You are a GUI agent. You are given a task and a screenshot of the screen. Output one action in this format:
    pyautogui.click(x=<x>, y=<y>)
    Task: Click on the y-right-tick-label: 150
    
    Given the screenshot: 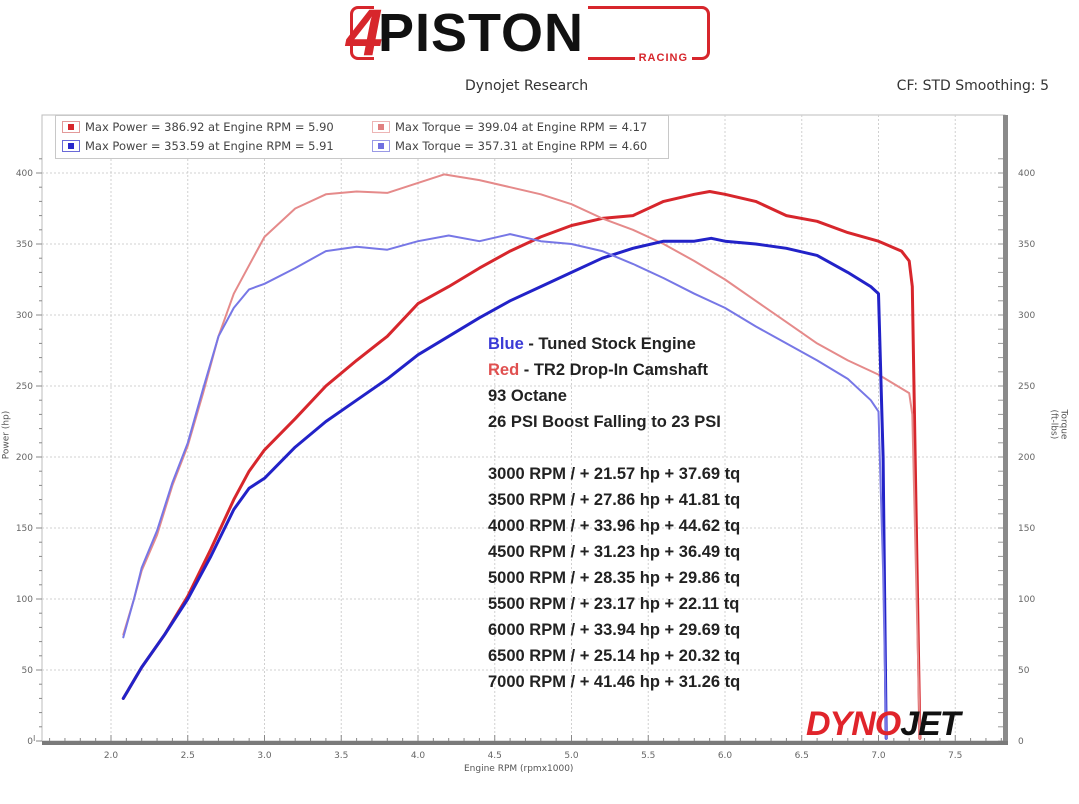 What is the action you would take?
    pyautogui.click(x=1026, y=529)
    